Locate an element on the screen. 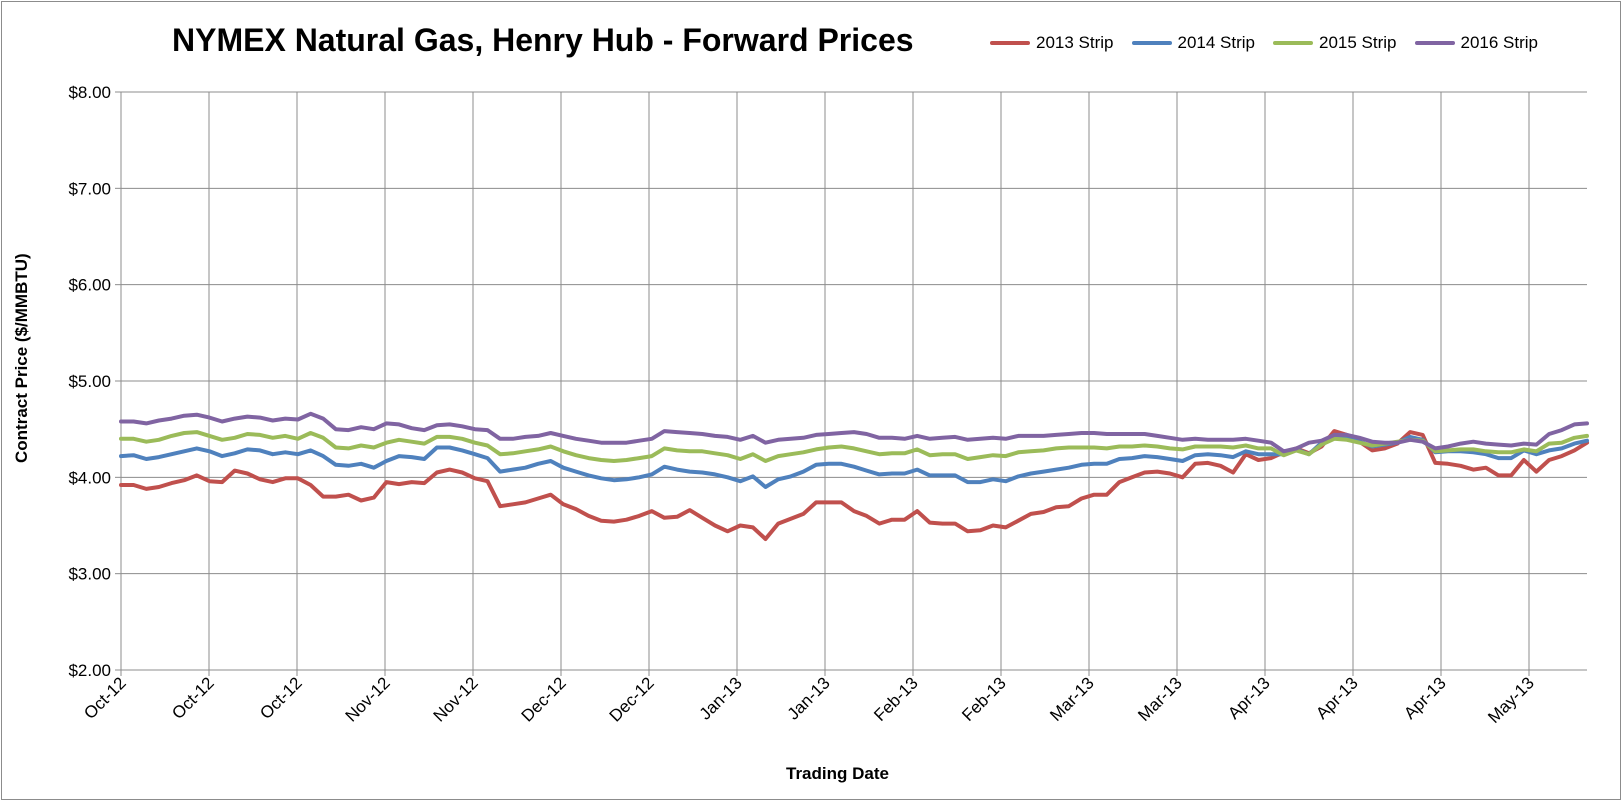 Image resolution: width=1624 pixels, height=803 pixels. legend-item-2016: 2016 Strip is located at coordinates (1476, 43).